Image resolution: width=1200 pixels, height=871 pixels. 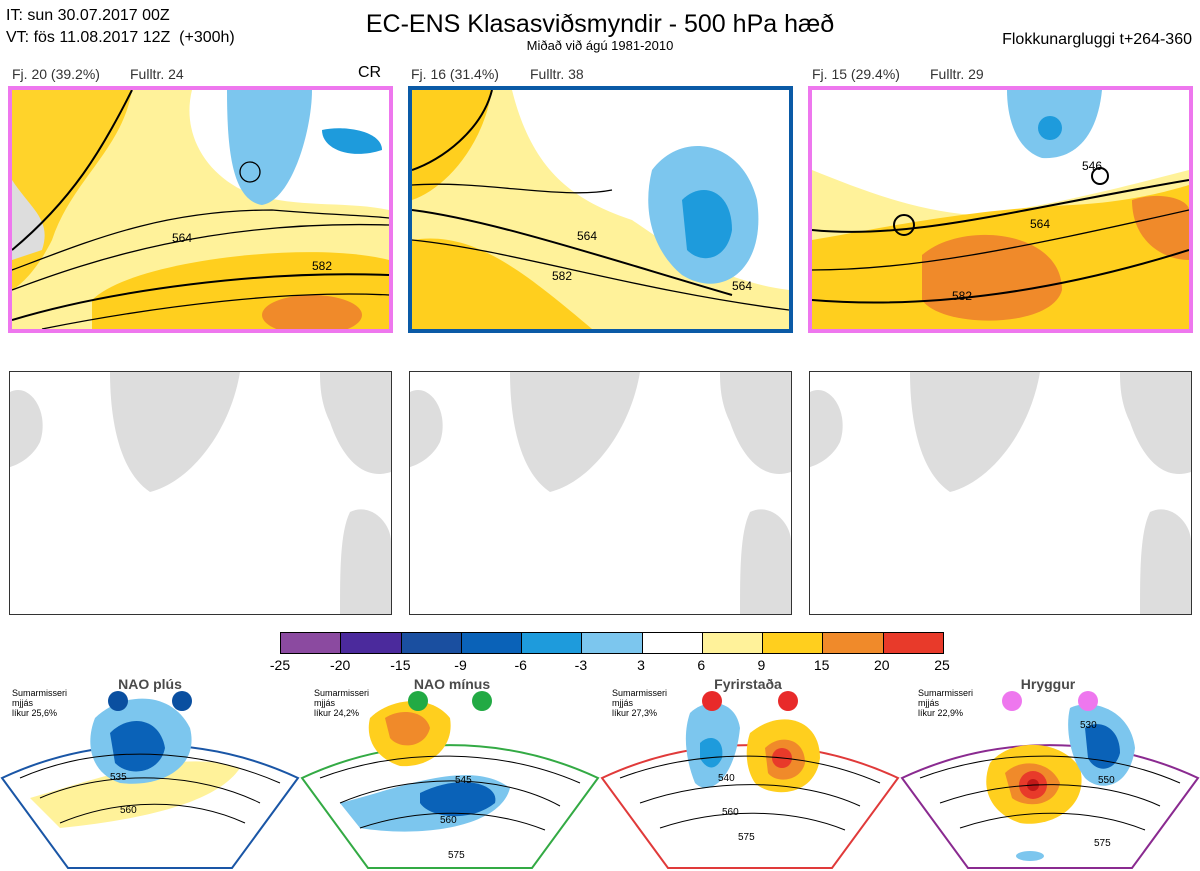 What do you see at coordinates (340, 665) in the screenshot?
I see `colorbar-tick-label: -20` at bounding box center [340, 665].